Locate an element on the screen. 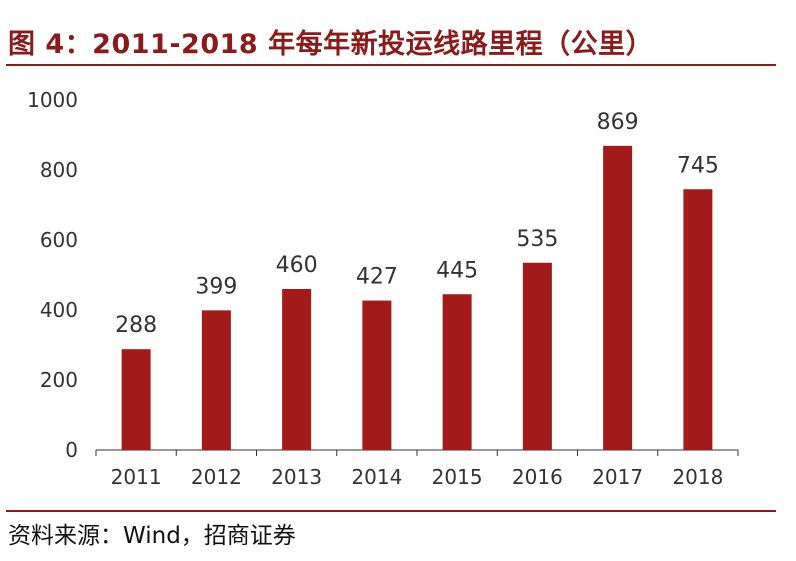 The width and height of the screenshot is (796, 561). bar-2017 is located at coordinates (618, 297).